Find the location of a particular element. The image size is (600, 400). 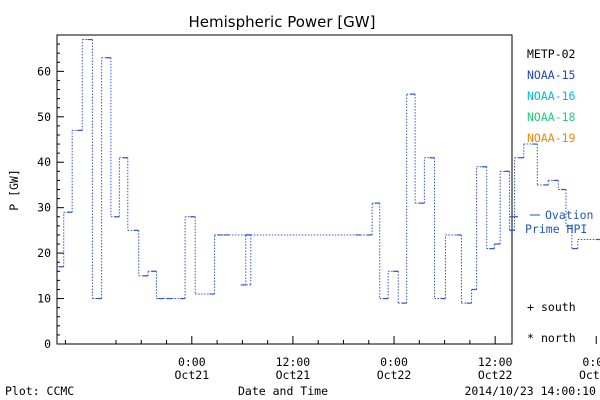

ovation-label-line1: Ovation is located at coordinates (569, 215).